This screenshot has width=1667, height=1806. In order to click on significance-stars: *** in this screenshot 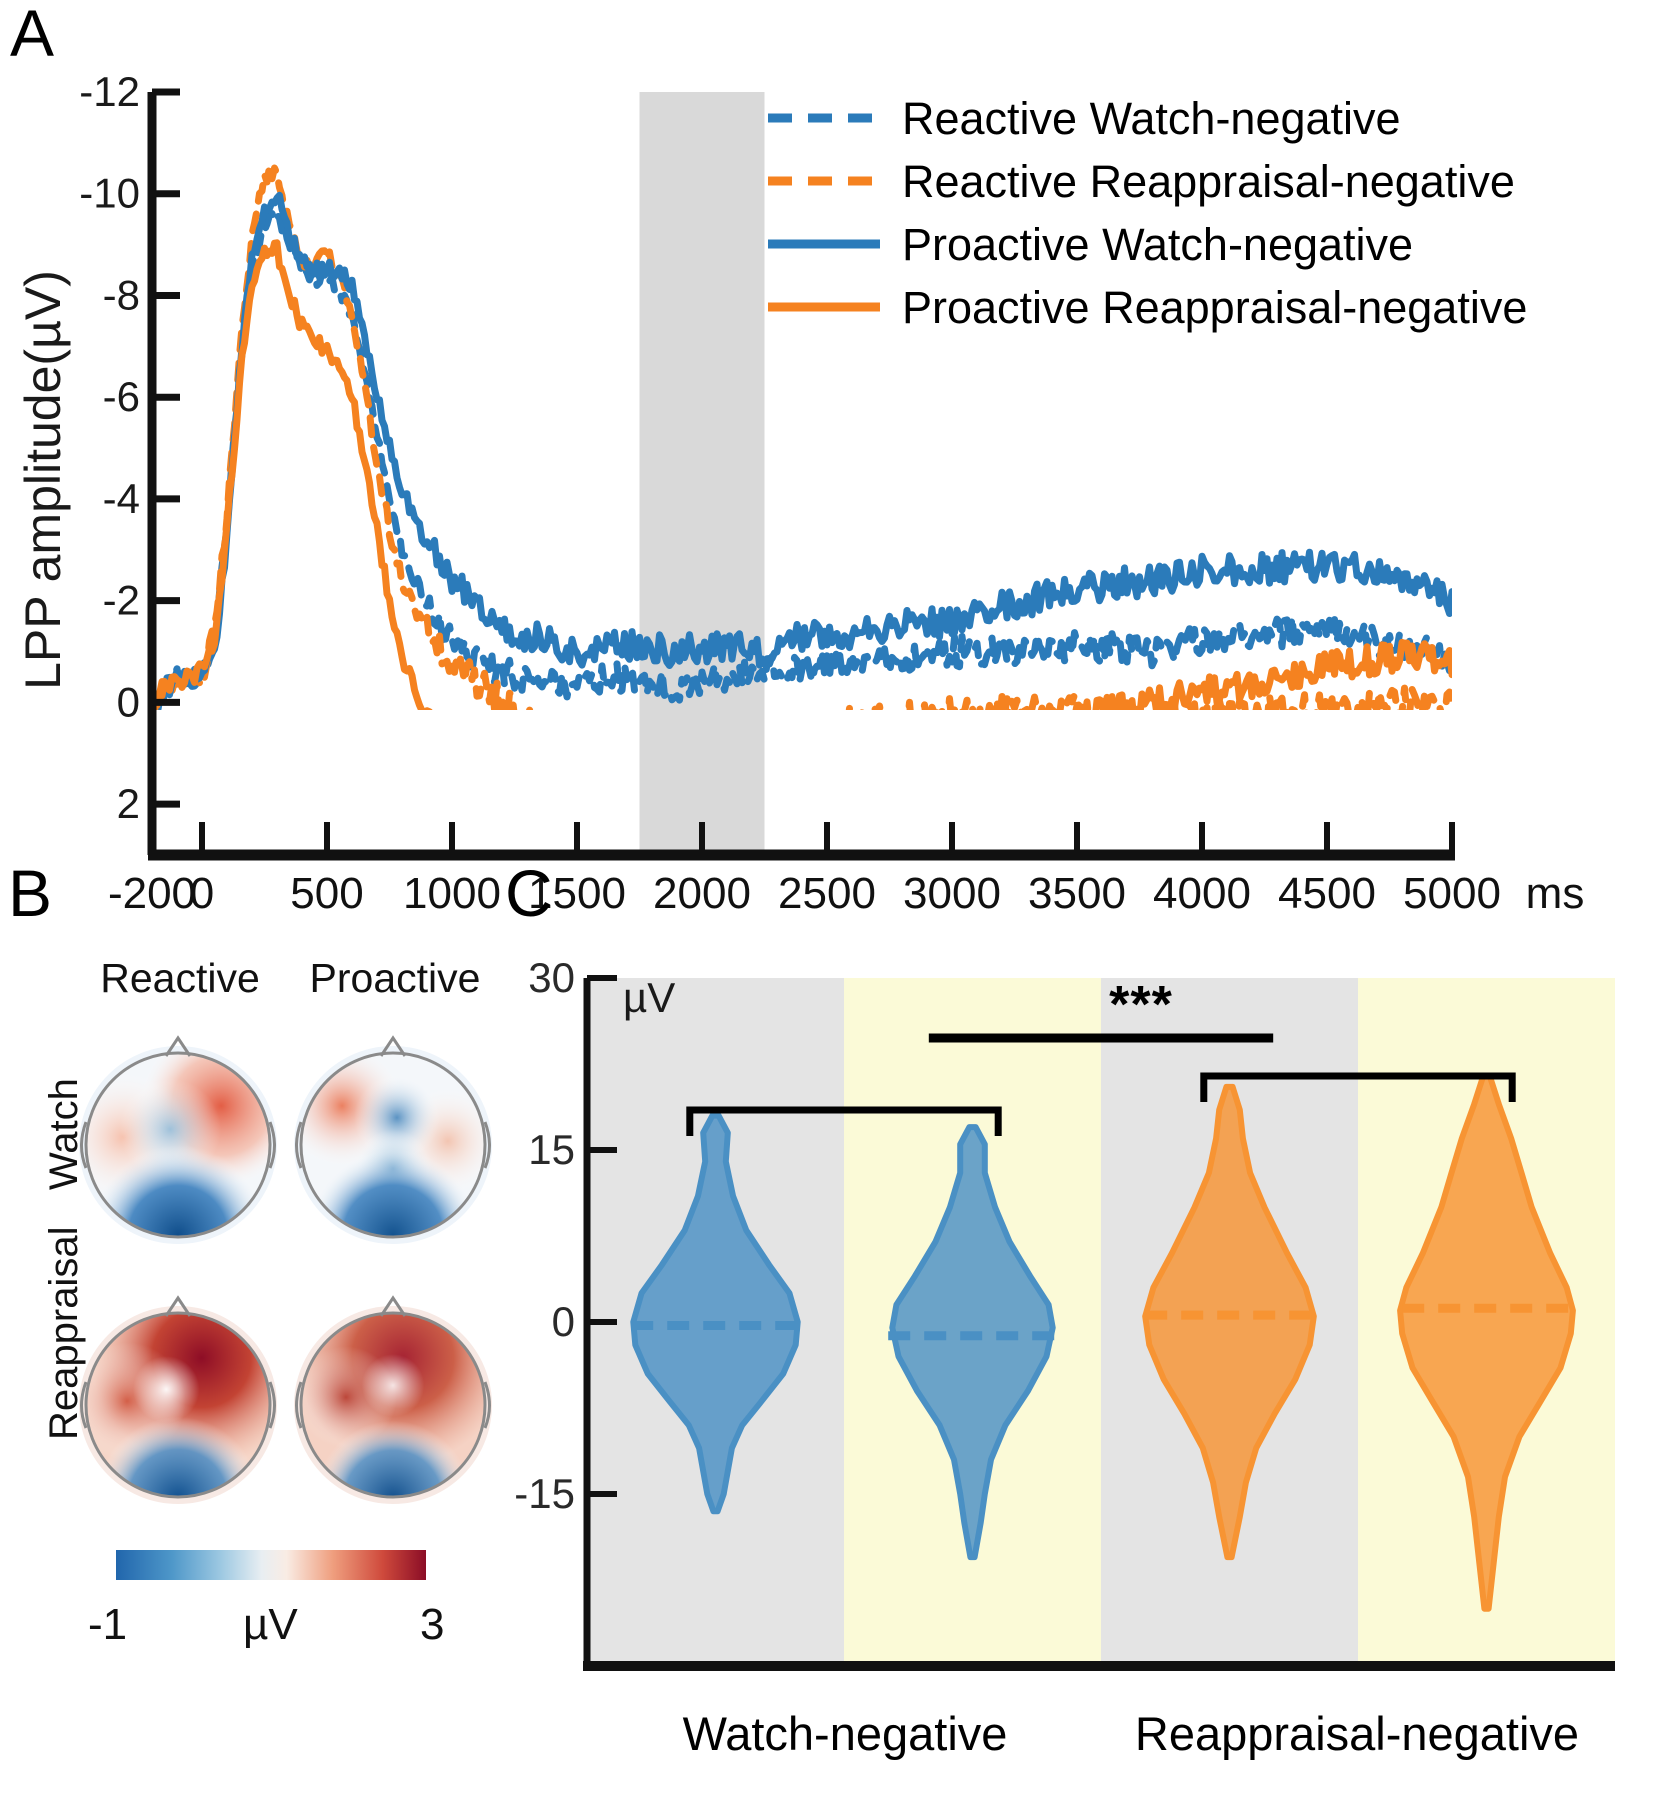, I will do `click(1141, 1005)`.